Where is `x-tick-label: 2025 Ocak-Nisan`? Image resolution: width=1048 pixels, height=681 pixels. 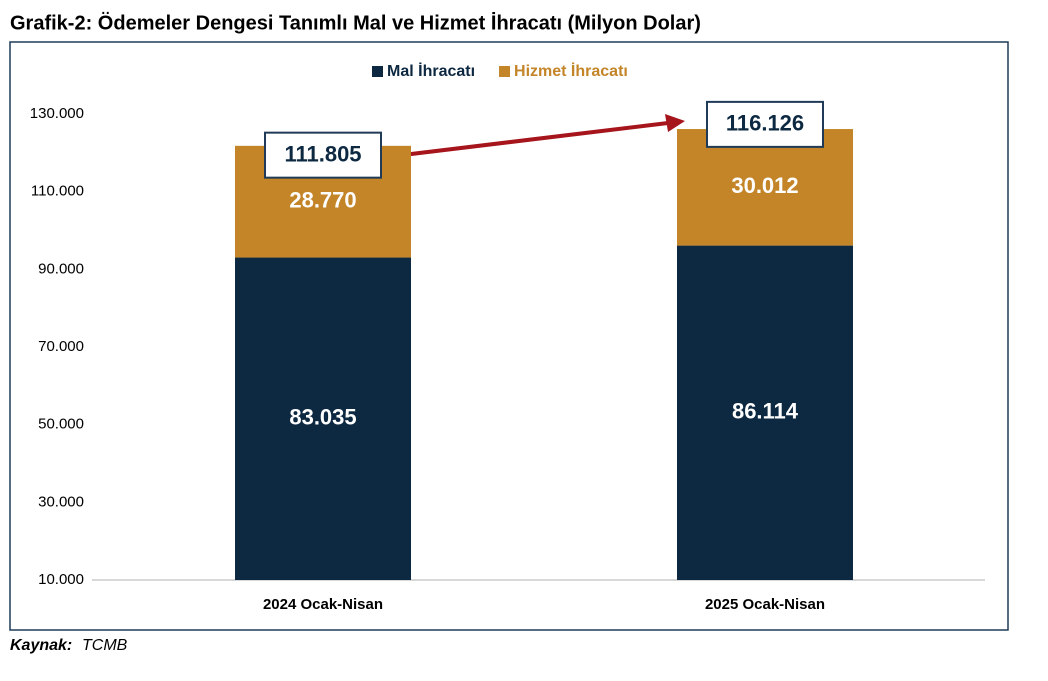 x-tick-label: 2025 Ocak-Nisan is located at coordinates (765, 604).